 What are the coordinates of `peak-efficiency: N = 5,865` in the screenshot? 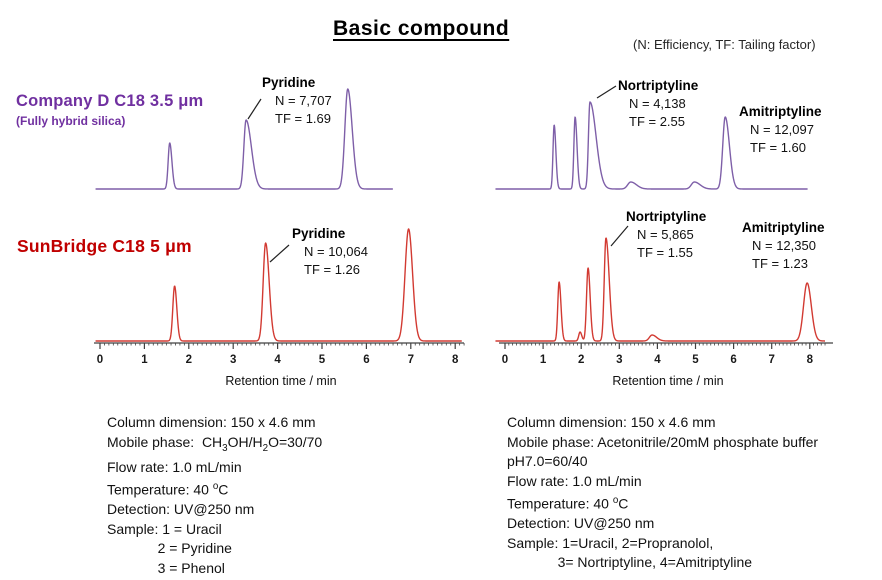 It's located at (665, 234).